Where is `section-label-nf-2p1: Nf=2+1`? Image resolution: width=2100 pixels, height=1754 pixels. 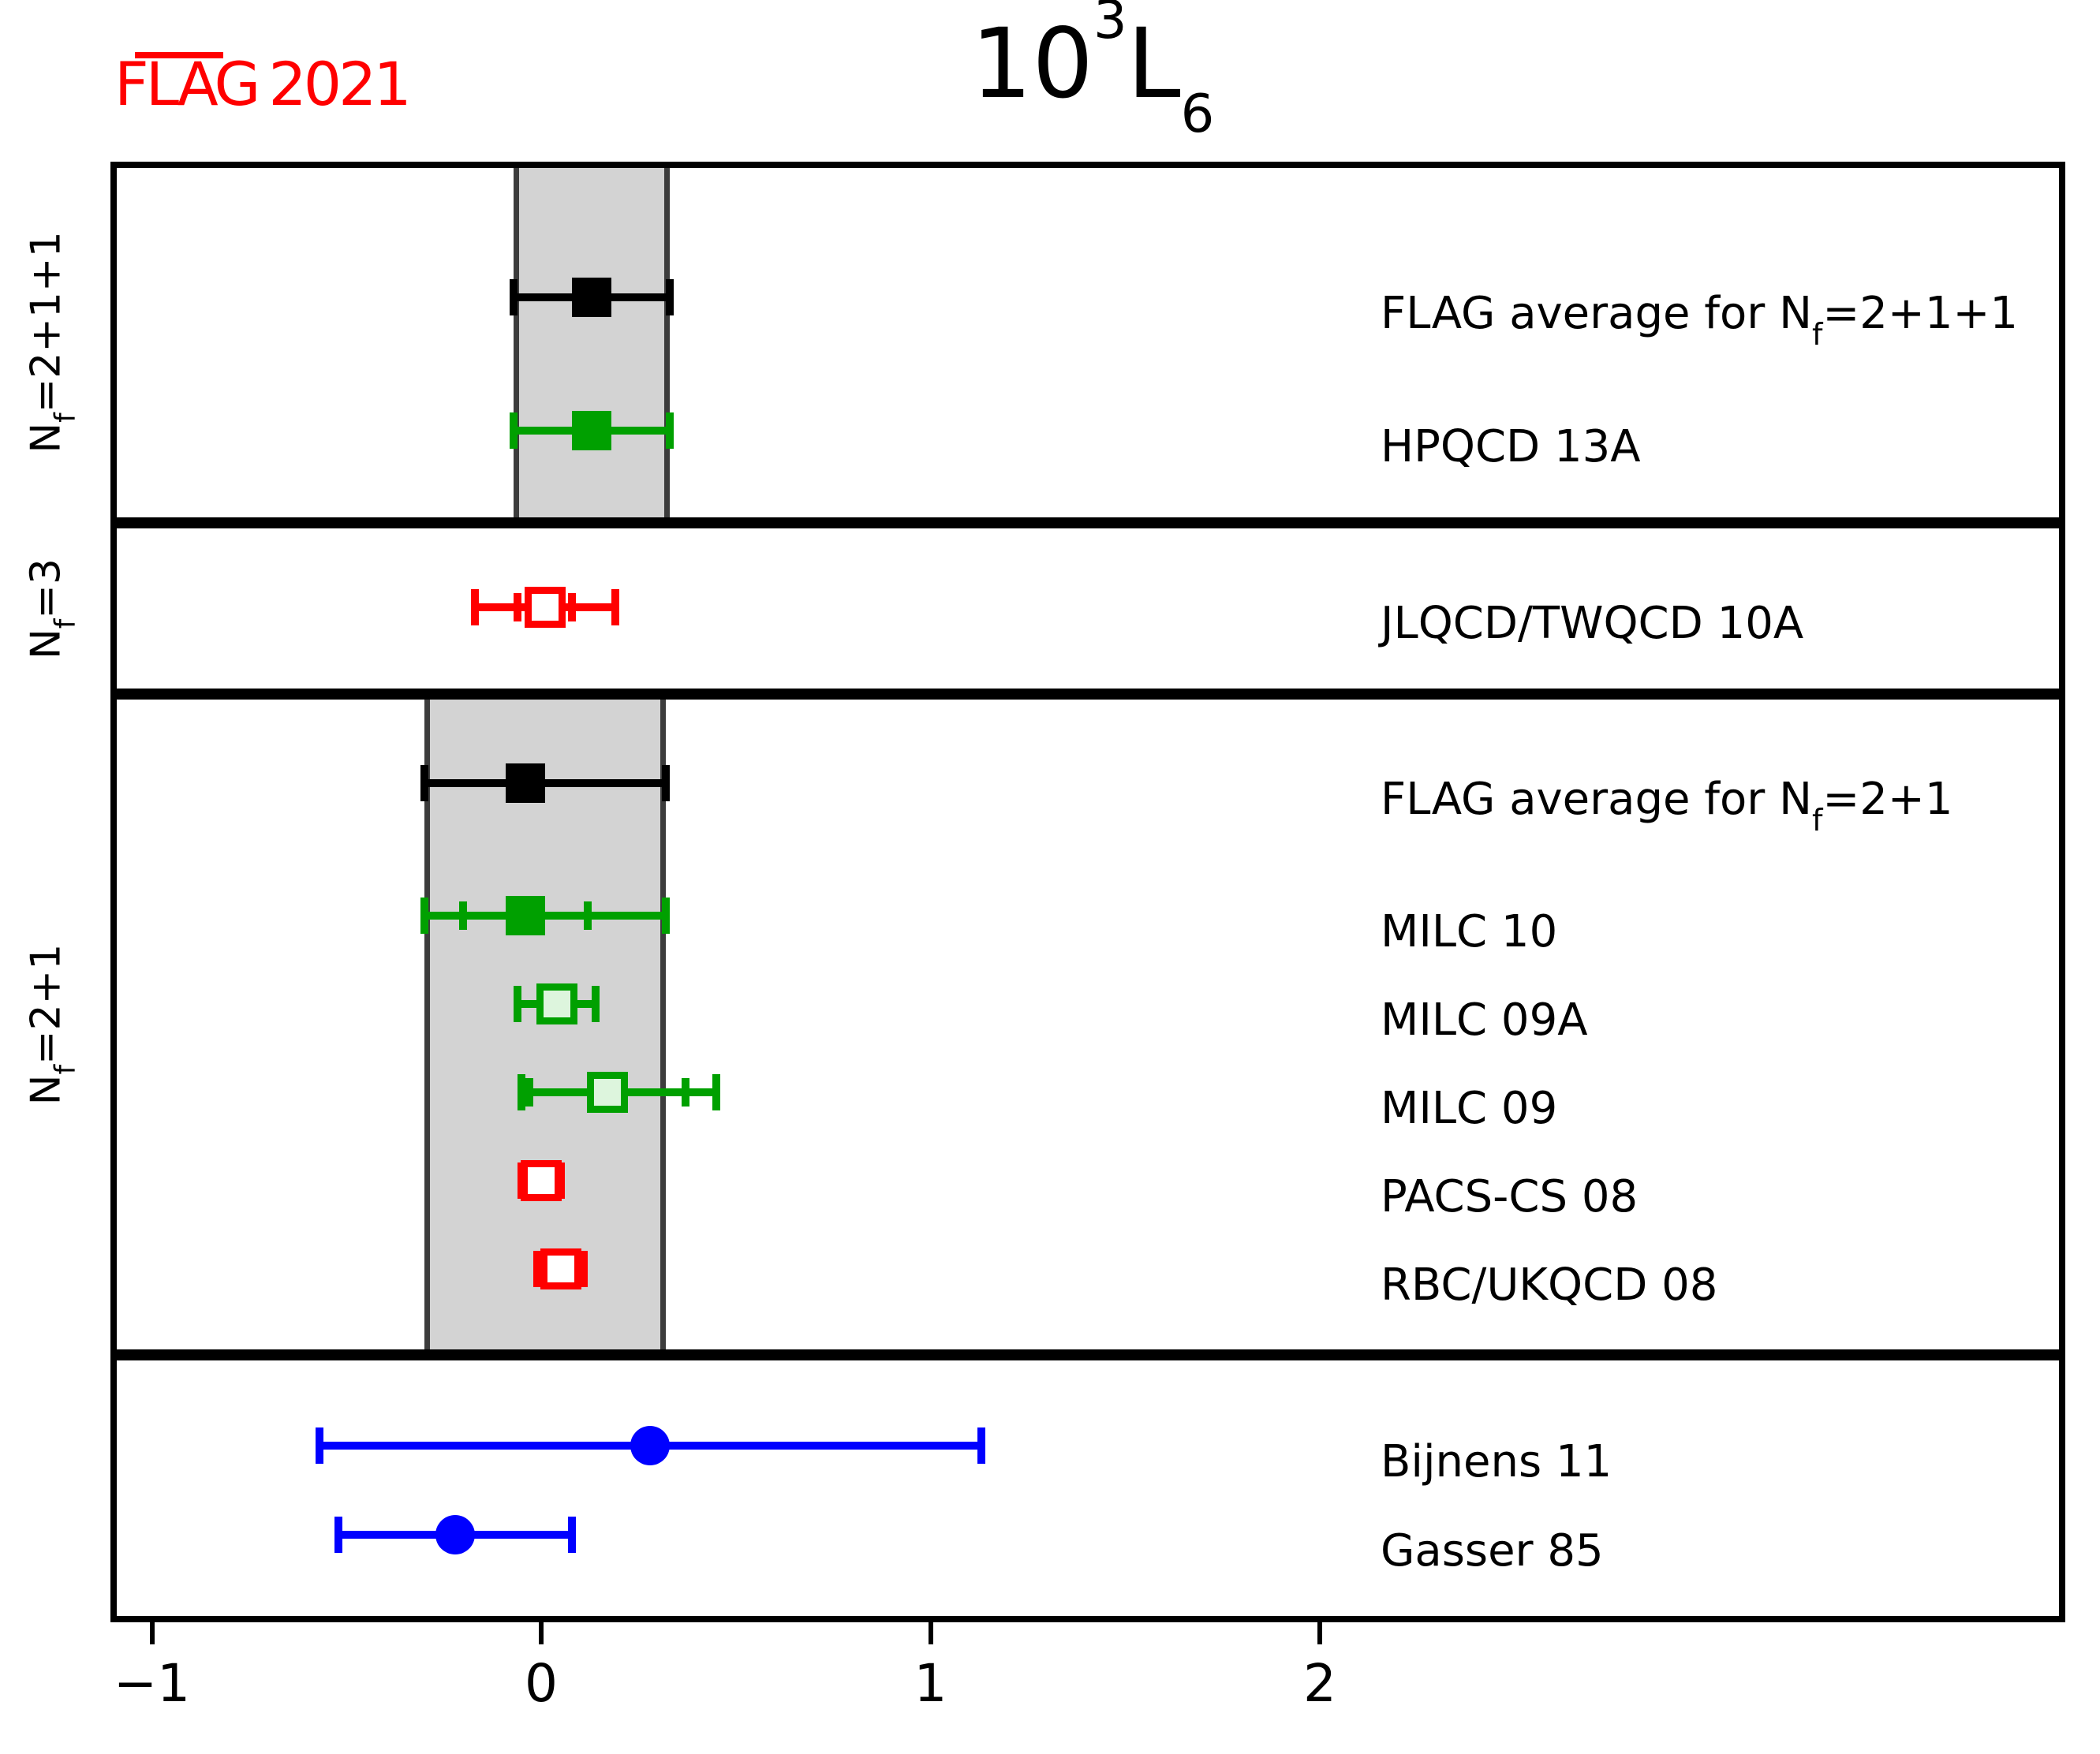 section-label-nf-2p1: Nf=2+1 is located at coordinates (51, 1024).